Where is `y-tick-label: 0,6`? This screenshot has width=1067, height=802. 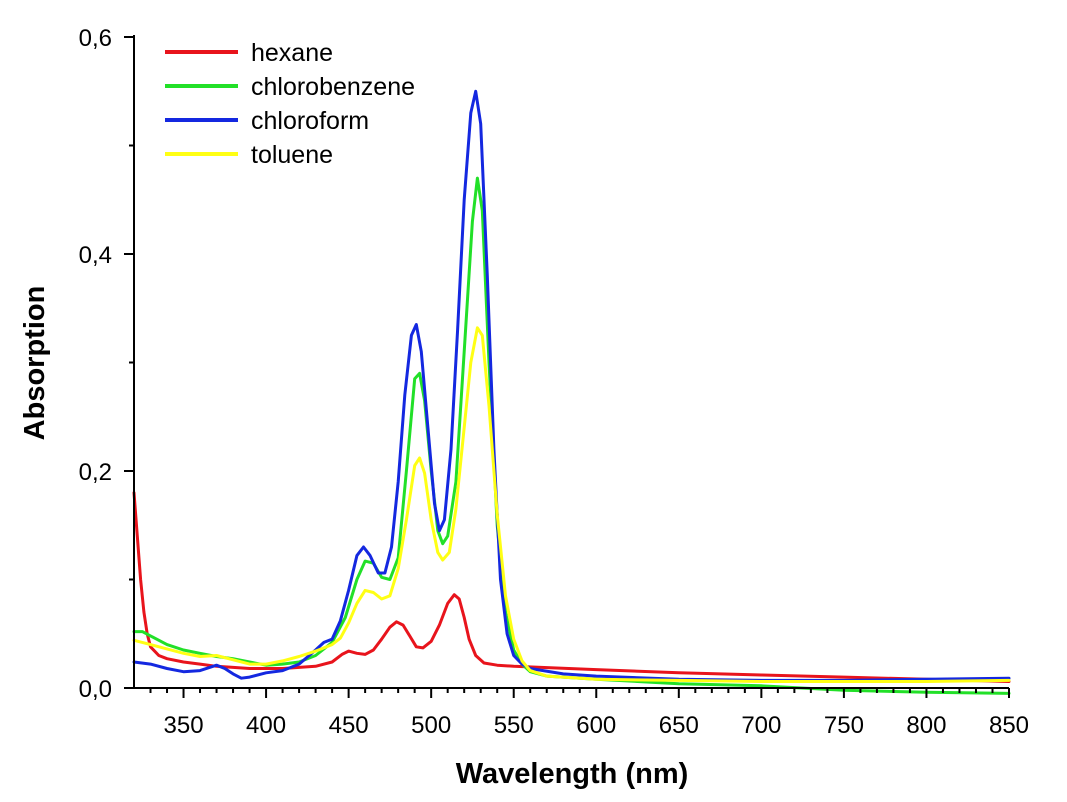 y-tick-label: 0,6 is located at coordinates (95, 38).